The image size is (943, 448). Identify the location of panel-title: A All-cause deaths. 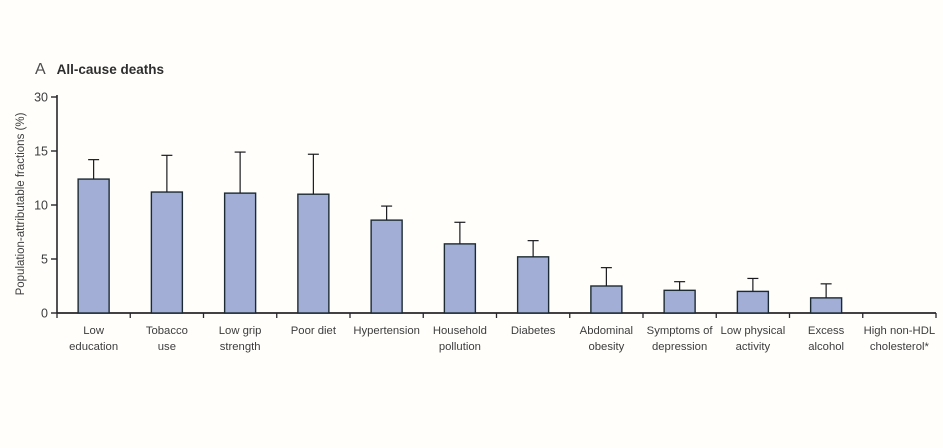
(99, 70).